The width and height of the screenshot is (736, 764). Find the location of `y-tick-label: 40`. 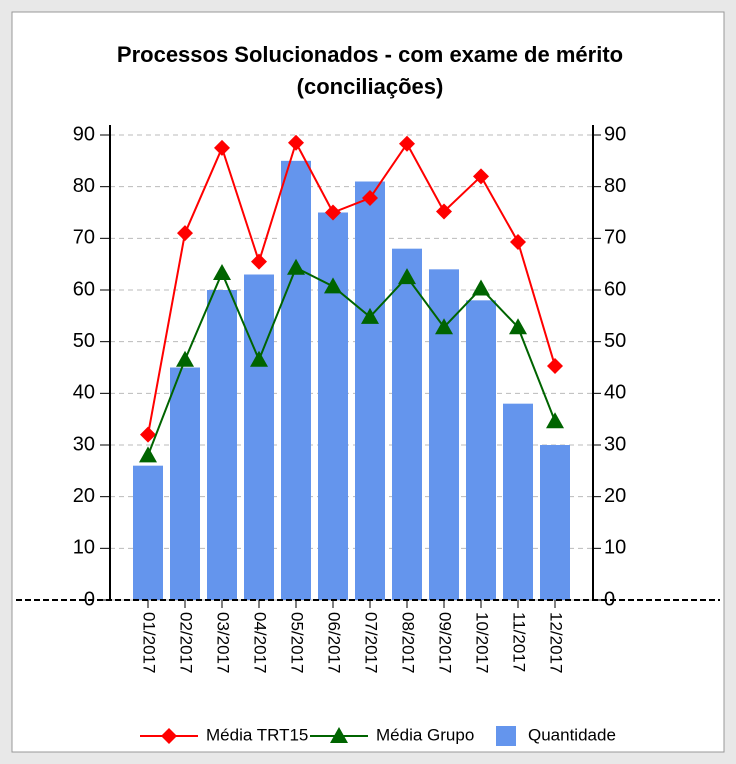

y-tick-label: 40 is located at coordinates (84, 393).